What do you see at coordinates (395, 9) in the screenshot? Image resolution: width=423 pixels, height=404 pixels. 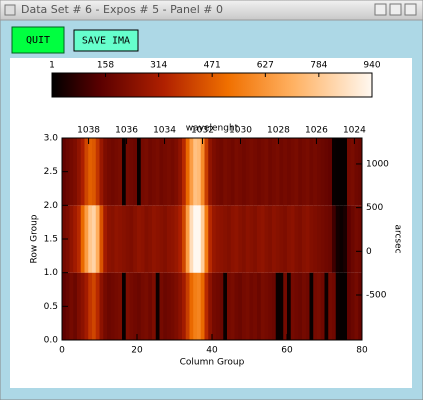 I see `maximize-button` at bounding box center [395, 9].